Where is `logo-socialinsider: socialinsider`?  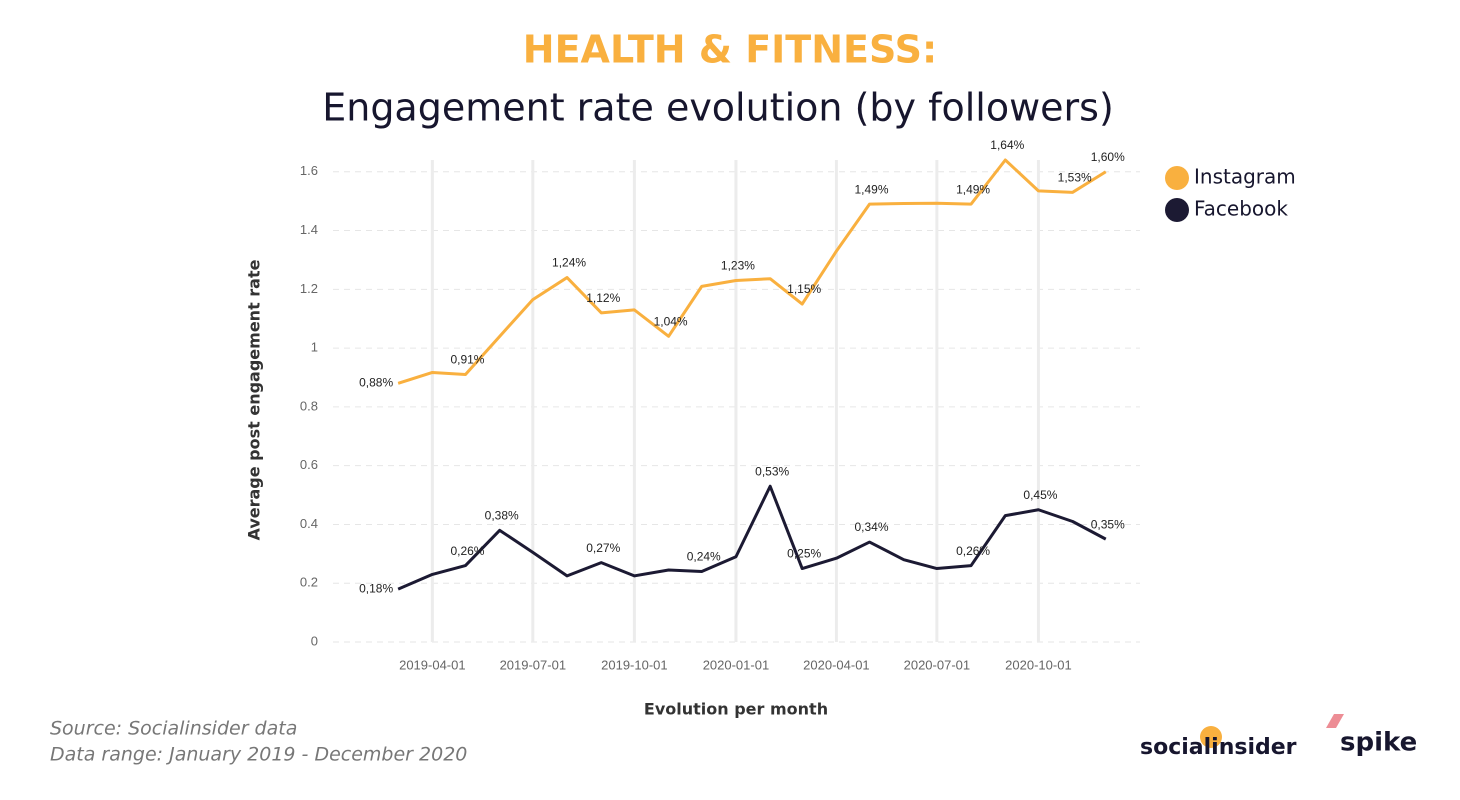
logo-socialinsider: socialinsider is located at coordinates (1218, 747).